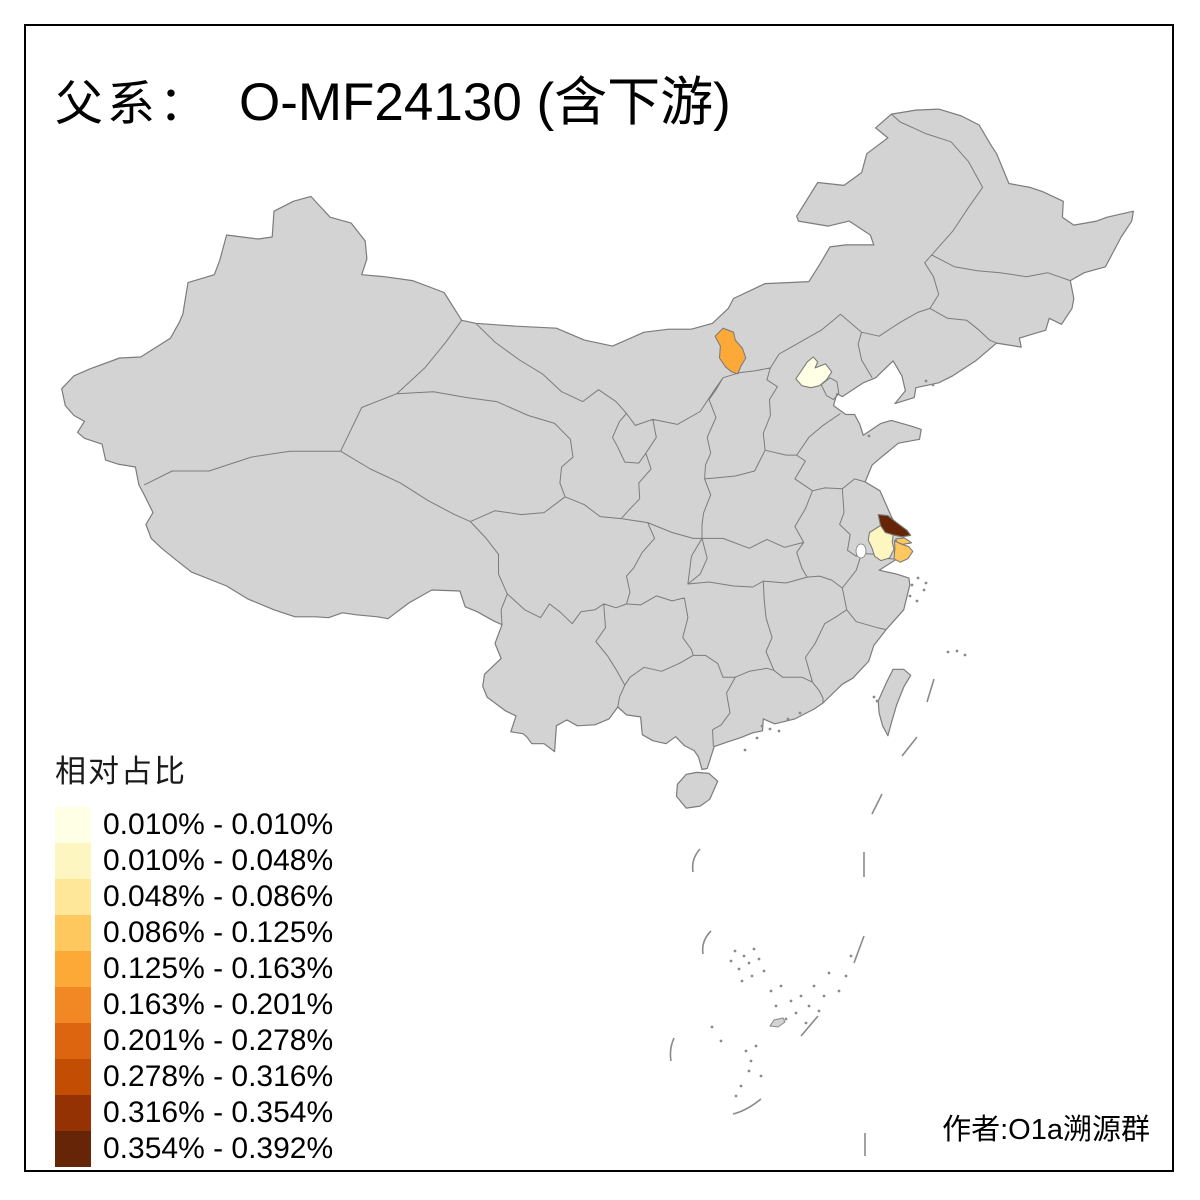 The height and width of the screenshot is (1200, 1200). What do you see at coordinates (218, 1148) in the screenshot?
I see `legend-label: 0.354% - 0.392%` at bounding box center [218, 1148].